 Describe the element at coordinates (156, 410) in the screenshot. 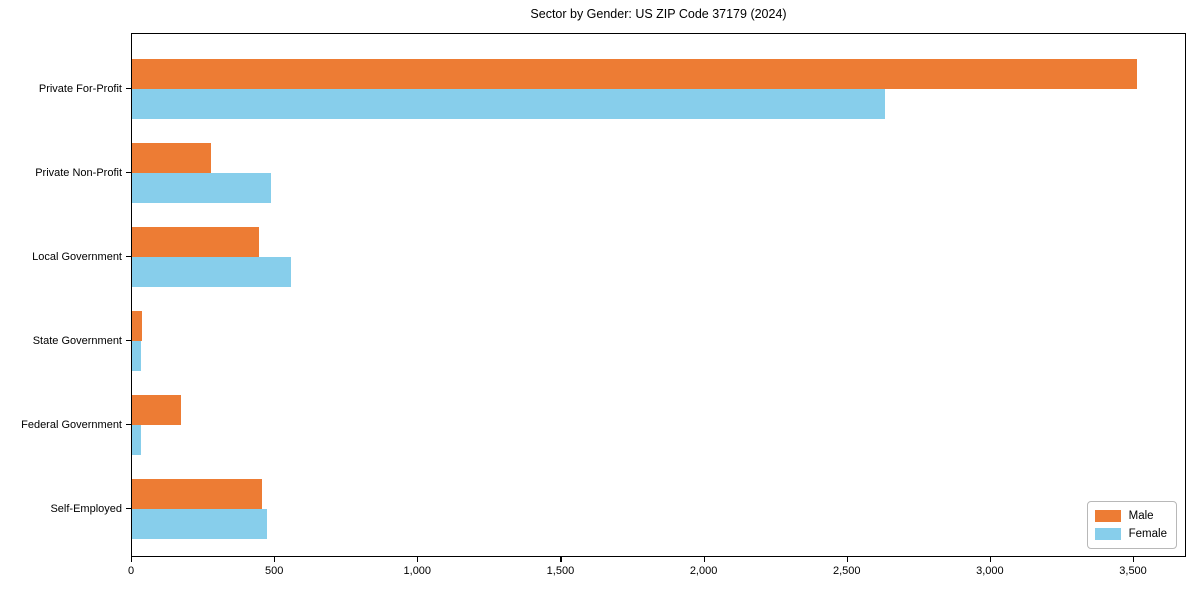

I see `bar-male-federal-government` at that location.